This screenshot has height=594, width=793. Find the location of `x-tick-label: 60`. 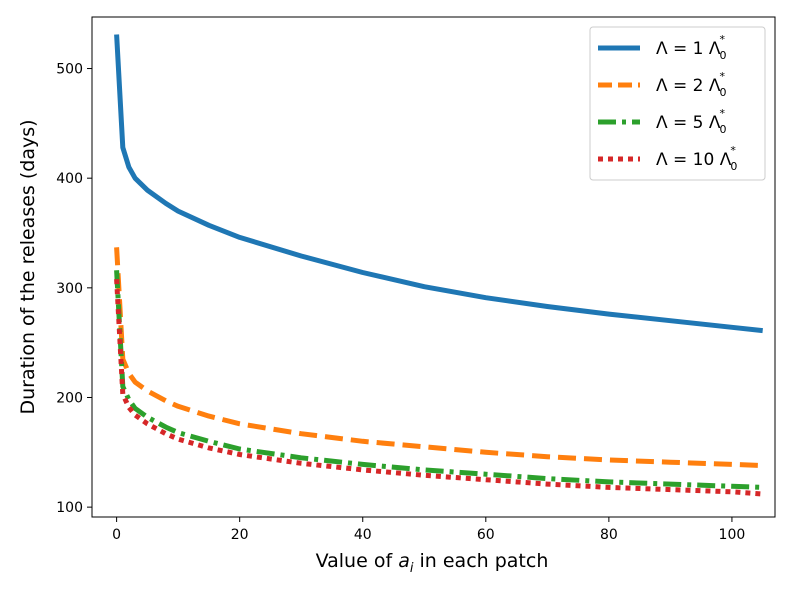

x-tick-label: 60 is located at coordinates (486, 535).